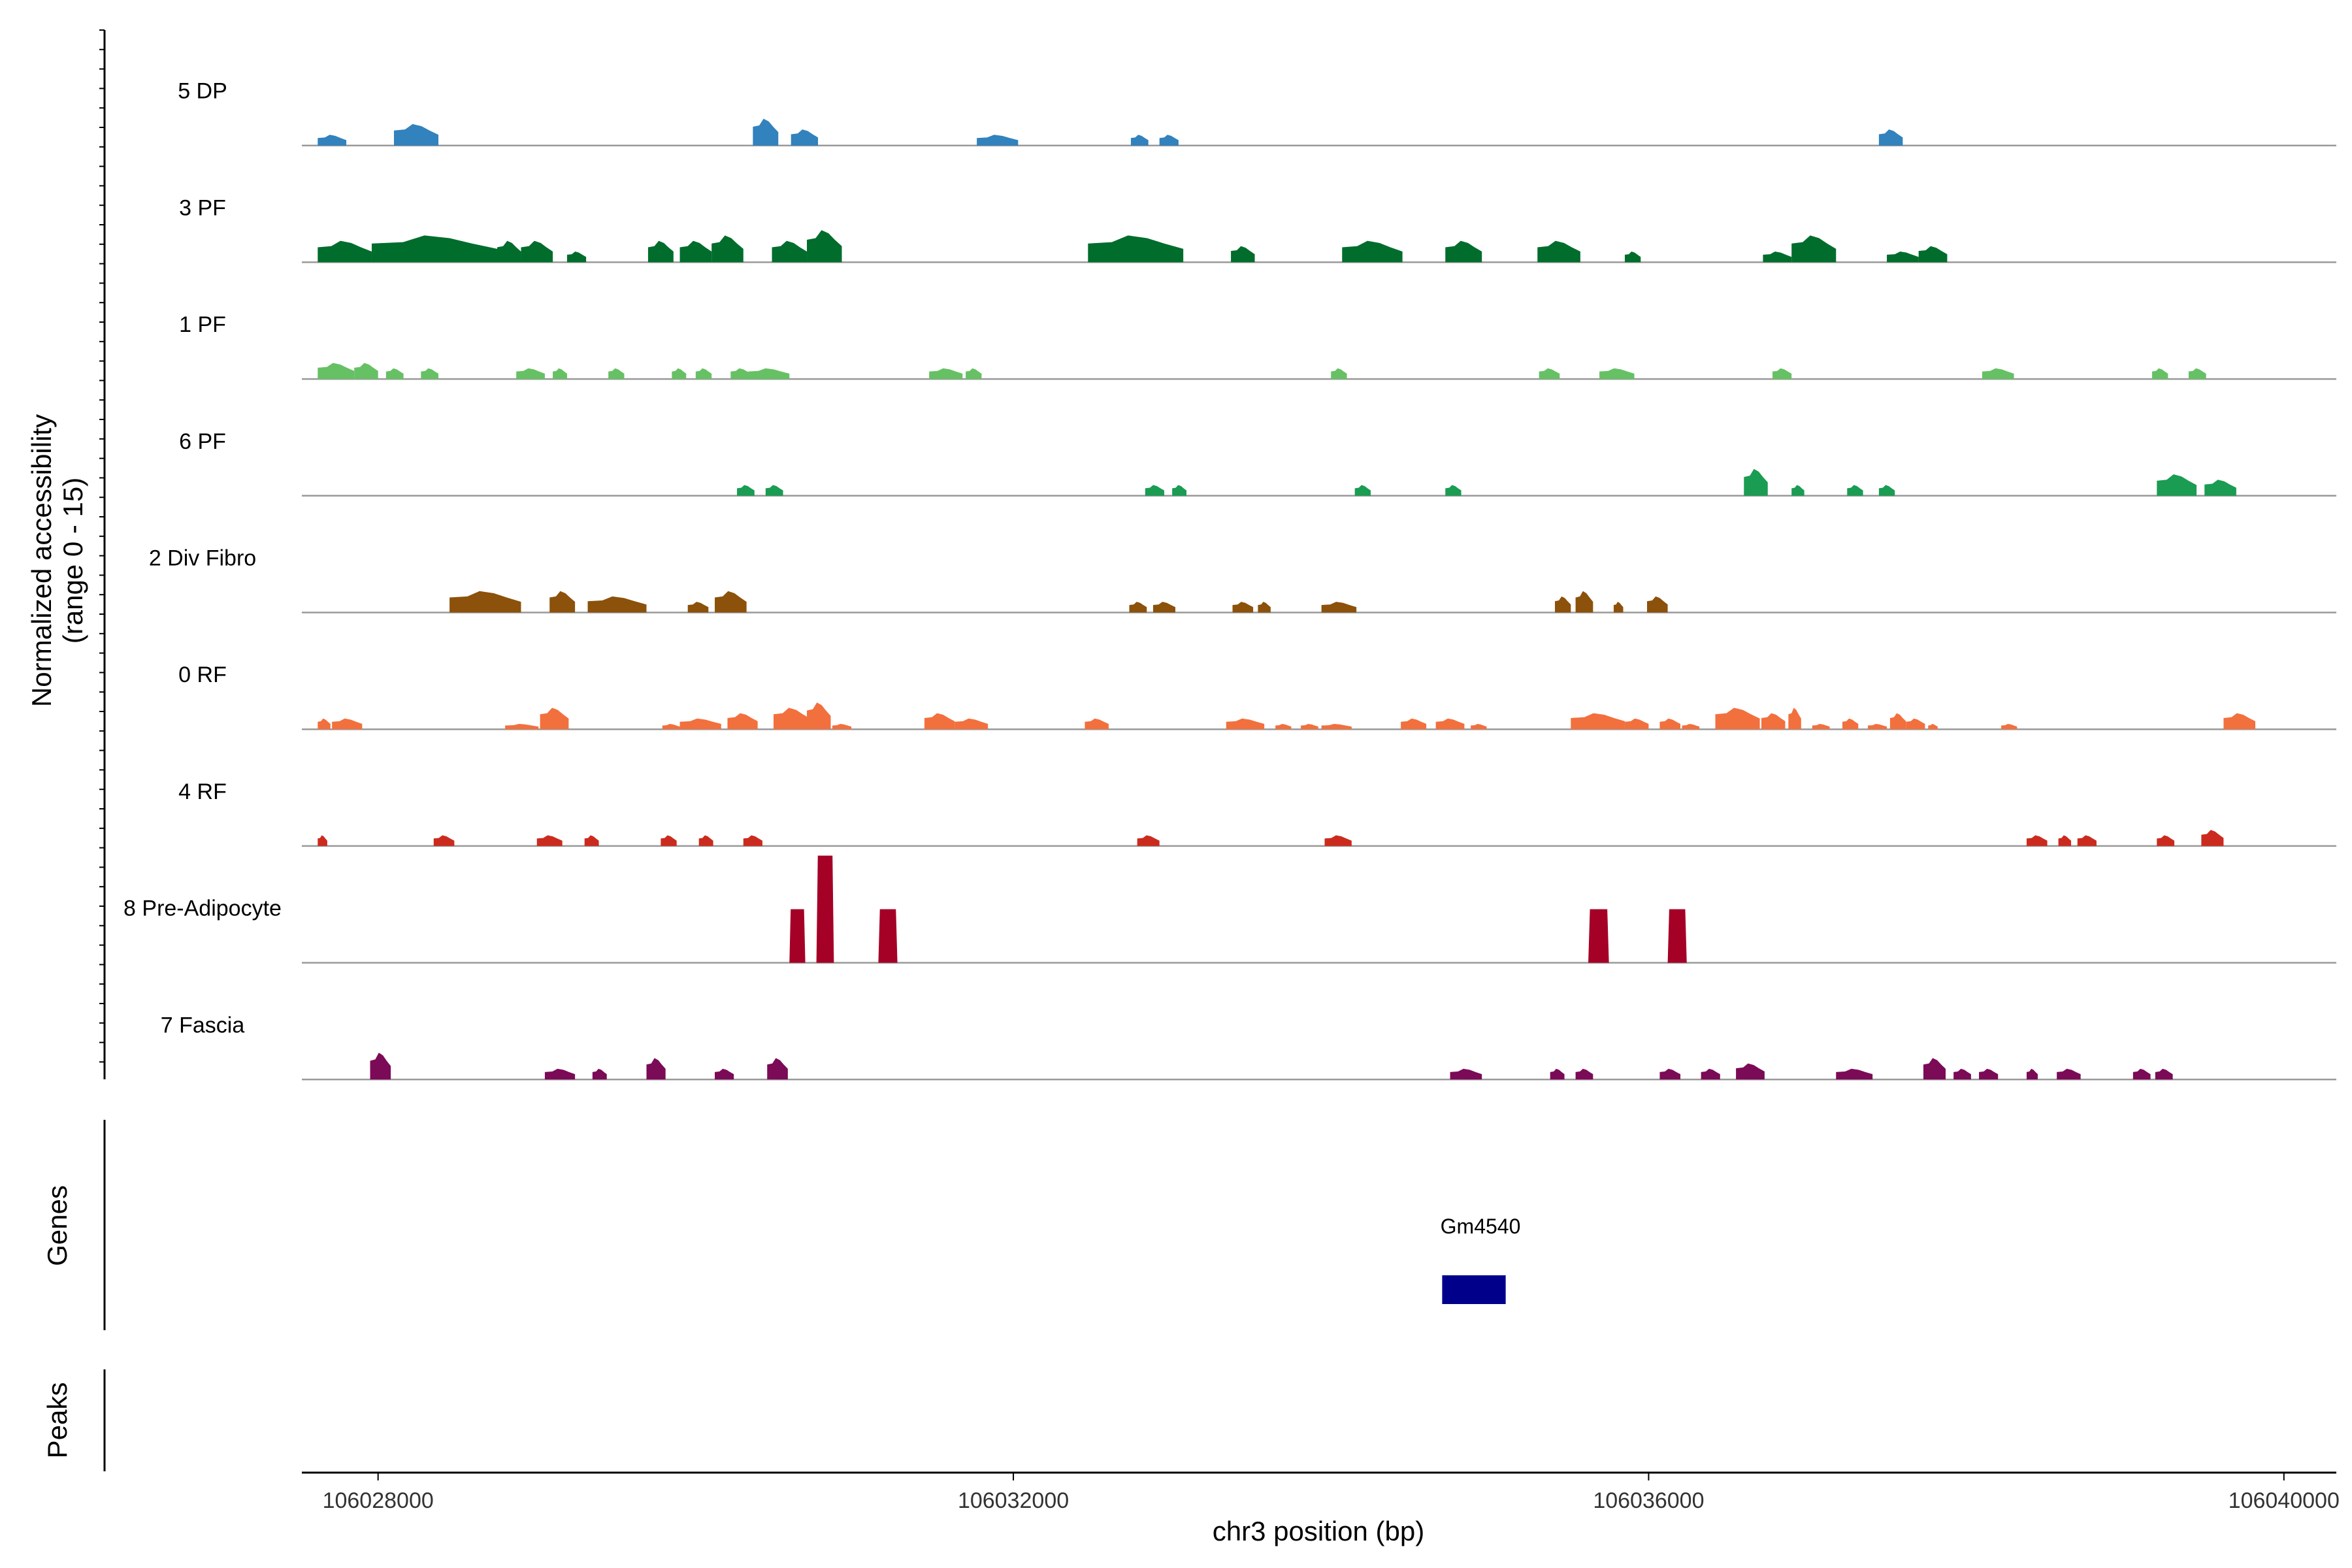  I want to click on track-8: 8 Pre-Adipocyte, so click(1229, 909).